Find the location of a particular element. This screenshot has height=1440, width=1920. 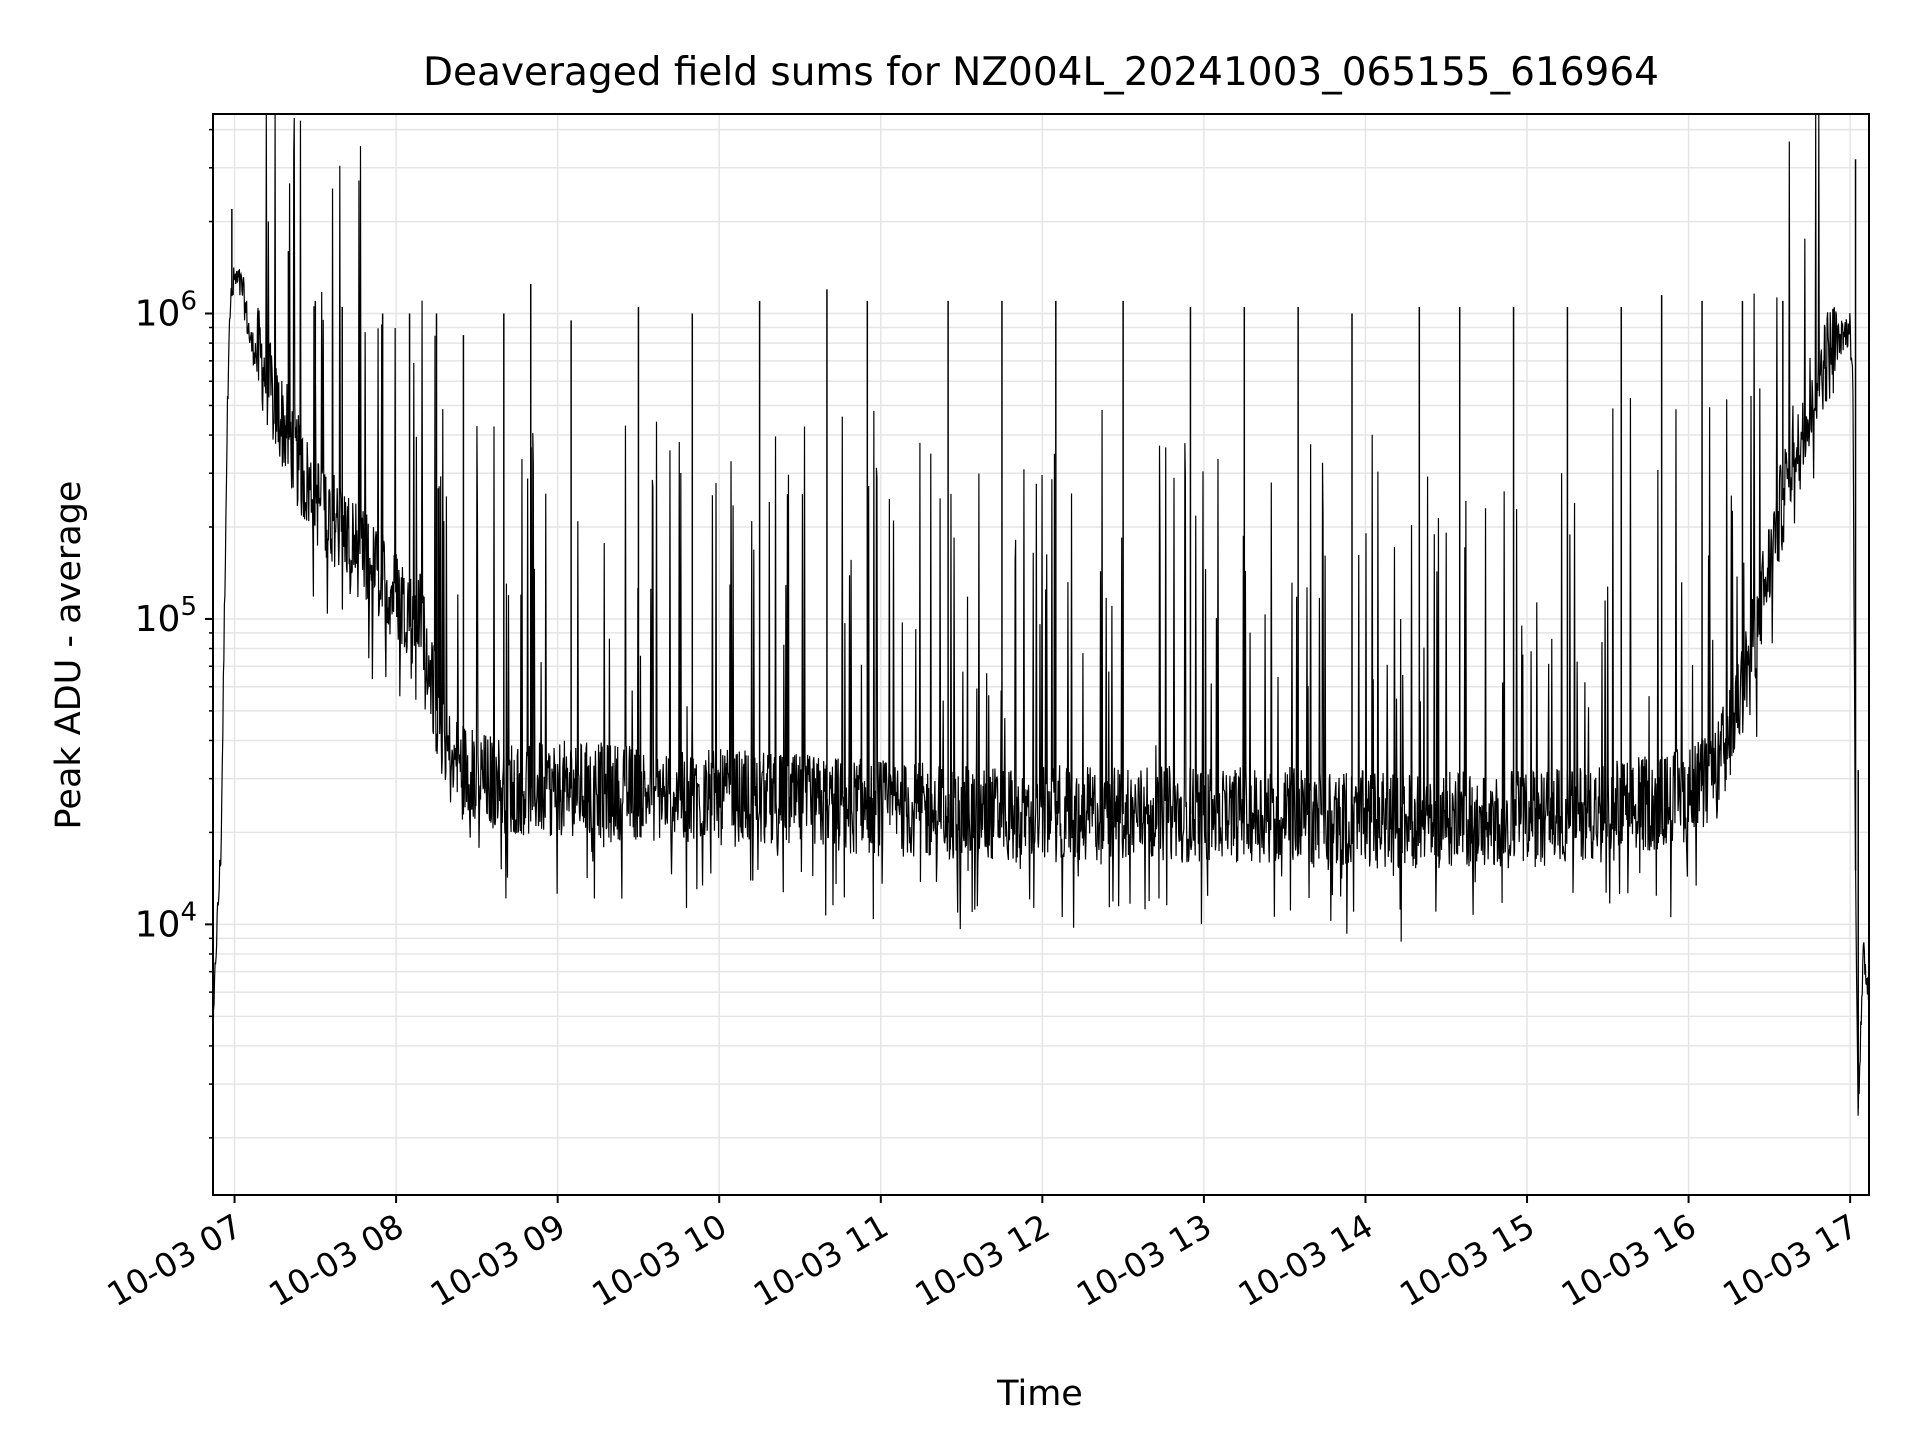

y-tick-exponent: 6 is located at coordinates (188, 302).